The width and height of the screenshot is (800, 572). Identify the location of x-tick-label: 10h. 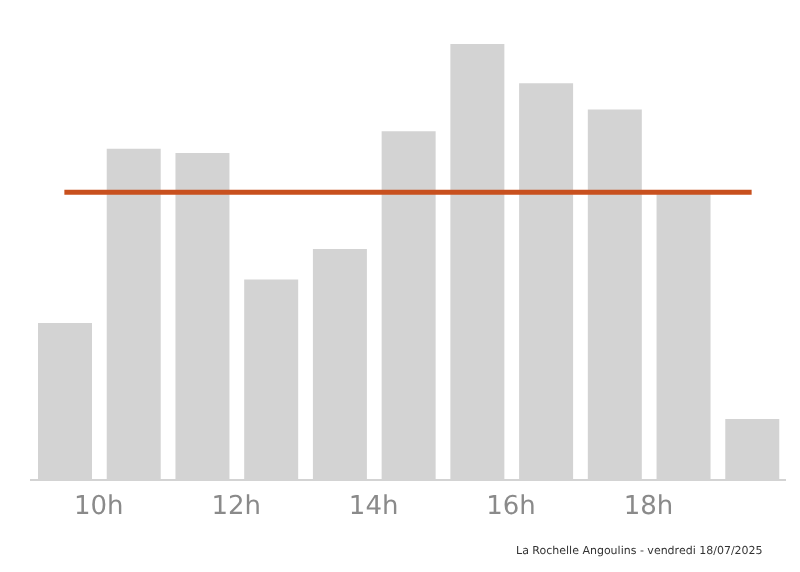
(98, 507).